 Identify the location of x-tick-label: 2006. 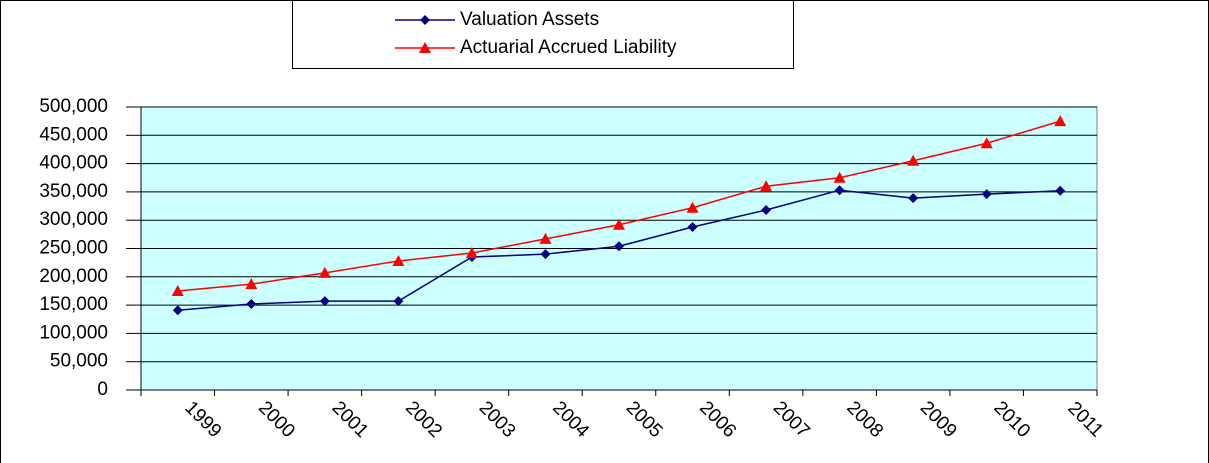
(717, 419).